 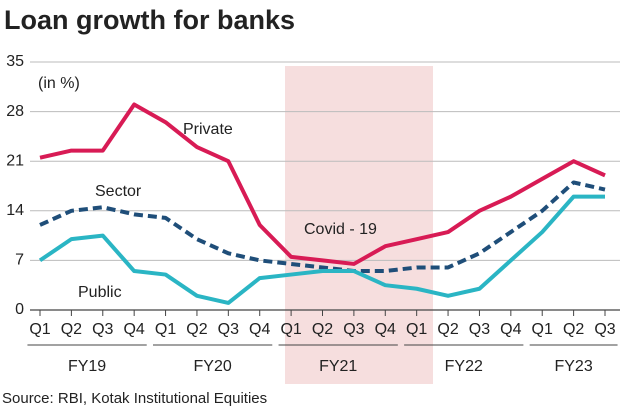 I want to click on group-label: FY20, so click(x=213, y=366).